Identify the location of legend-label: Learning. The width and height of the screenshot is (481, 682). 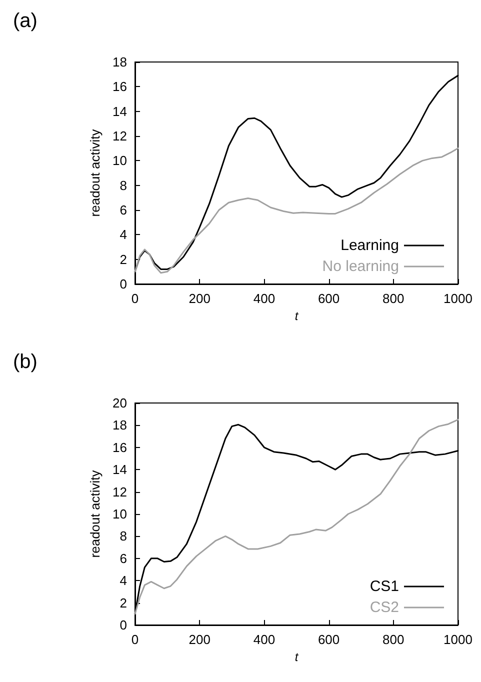
(369, 245).